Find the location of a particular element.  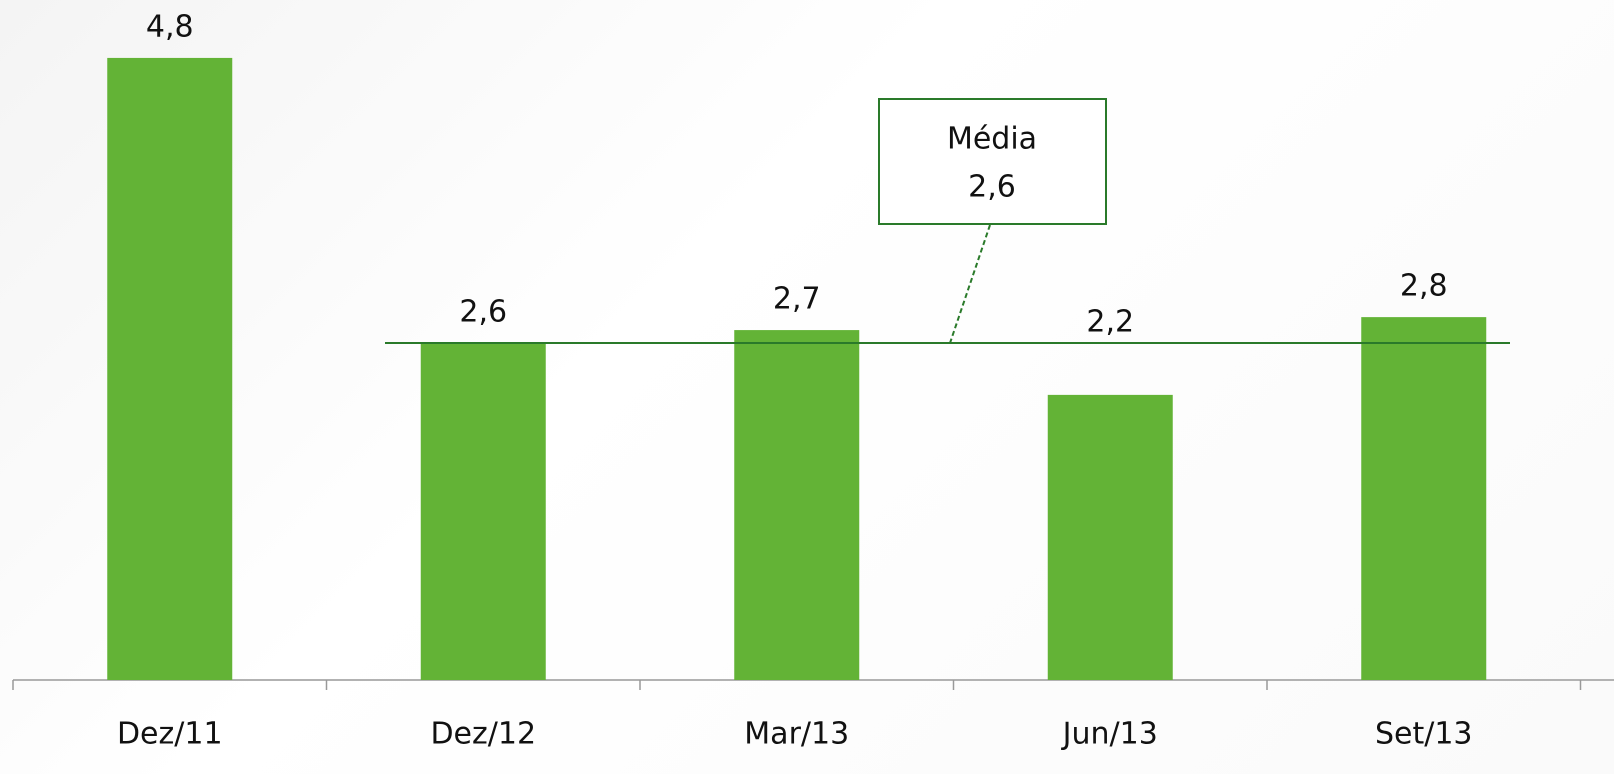

x-tick-label: Mar/13 is located at coordinates (796, 734).